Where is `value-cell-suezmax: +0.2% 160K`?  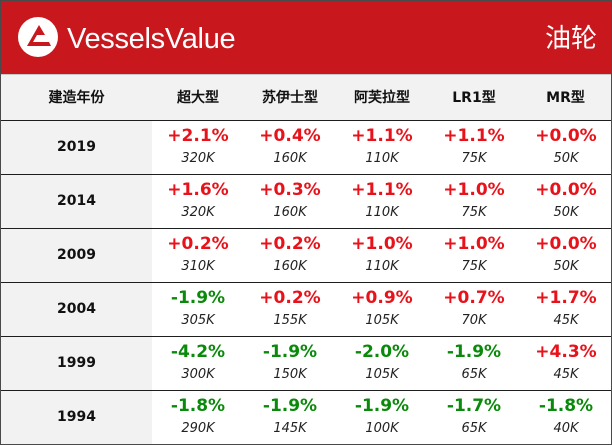
value-cell-suezmax: +0.2% 160K is located at coordinates (290, 255).